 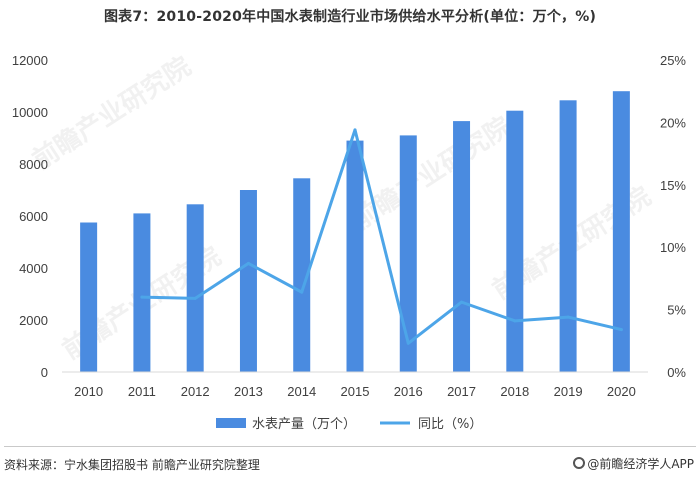 What do you see at coordinates (195, 298) in the screenshot?
I see `line-point-2012` at bounding box center [195, 298].